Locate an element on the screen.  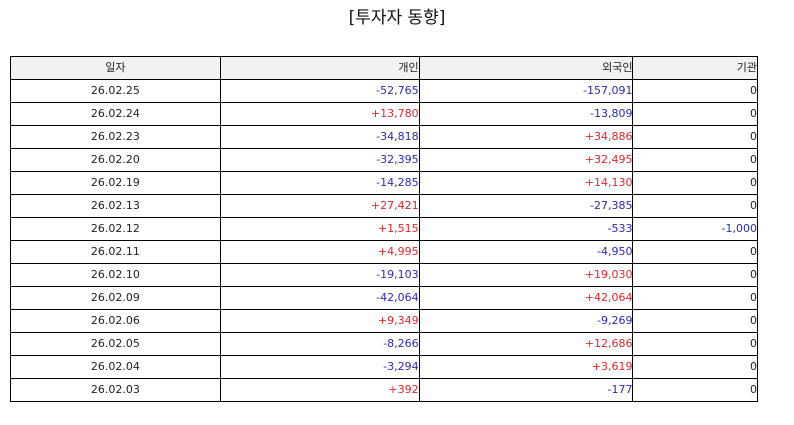
cell-foreign: -177 is located at coordinates (526, 390).